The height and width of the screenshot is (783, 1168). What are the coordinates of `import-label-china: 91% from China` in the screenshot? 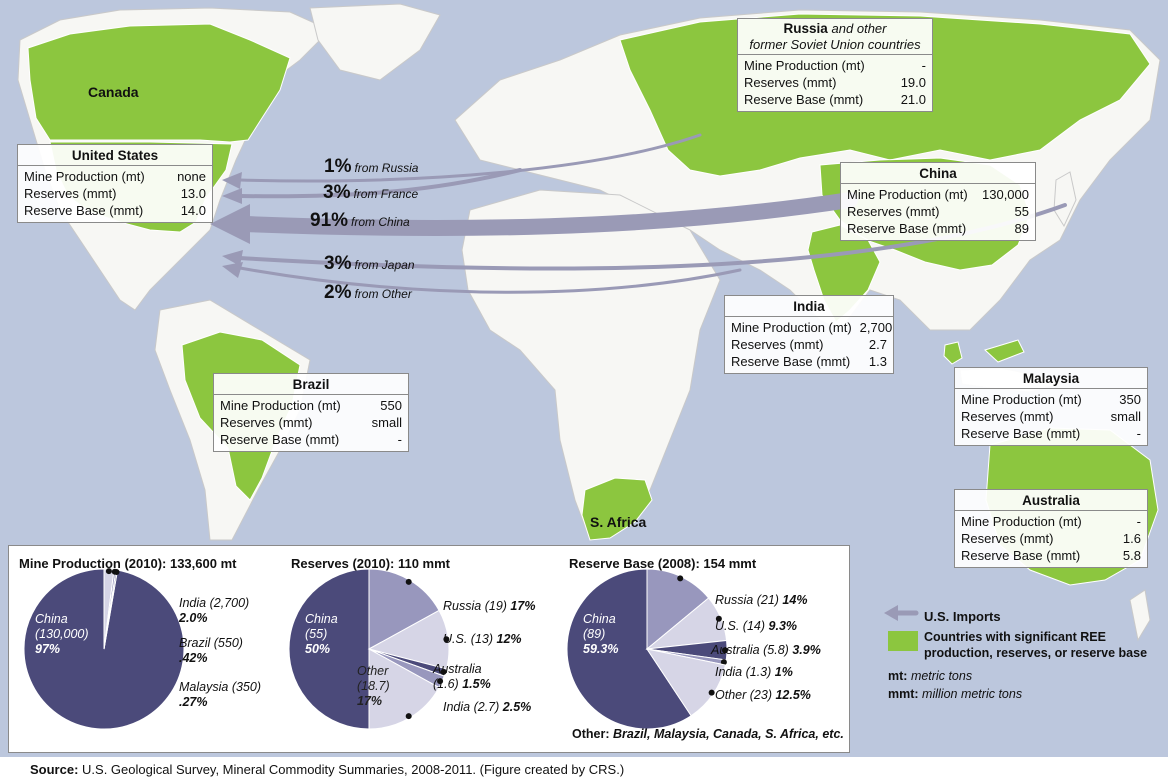 It's located at (360, 221).